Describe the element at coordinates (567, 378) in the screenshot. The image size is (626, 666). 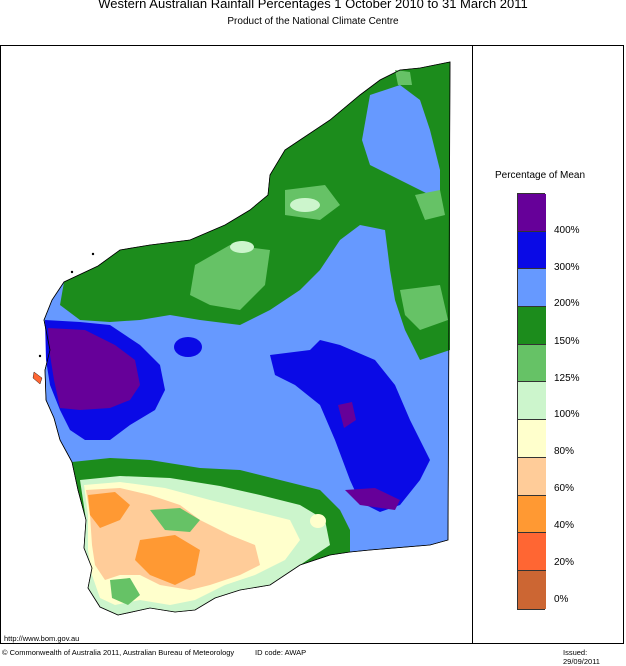
I see `legend-label-125: 125%` at that location.